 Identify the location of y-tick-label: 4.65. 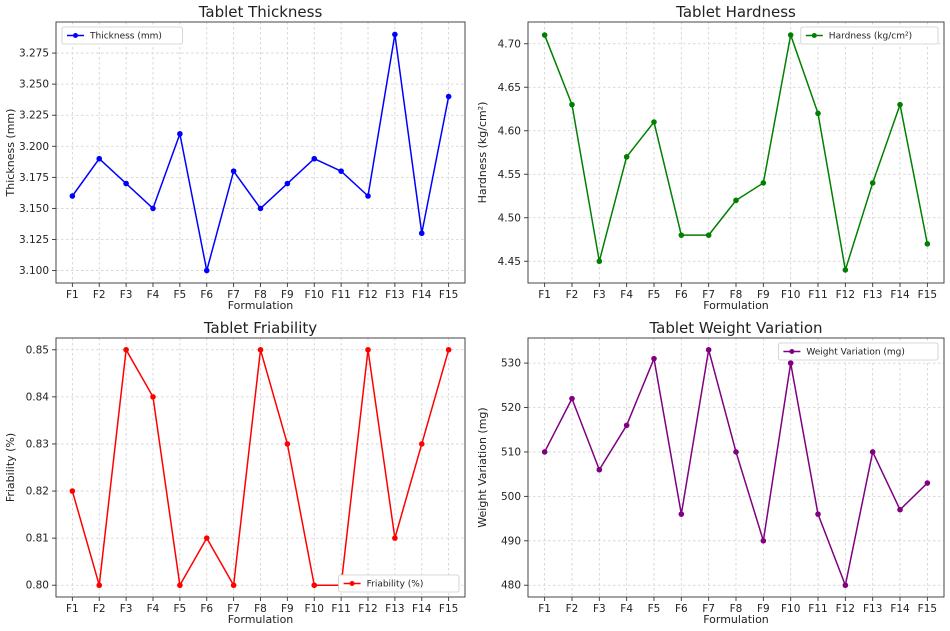
(509, 88).